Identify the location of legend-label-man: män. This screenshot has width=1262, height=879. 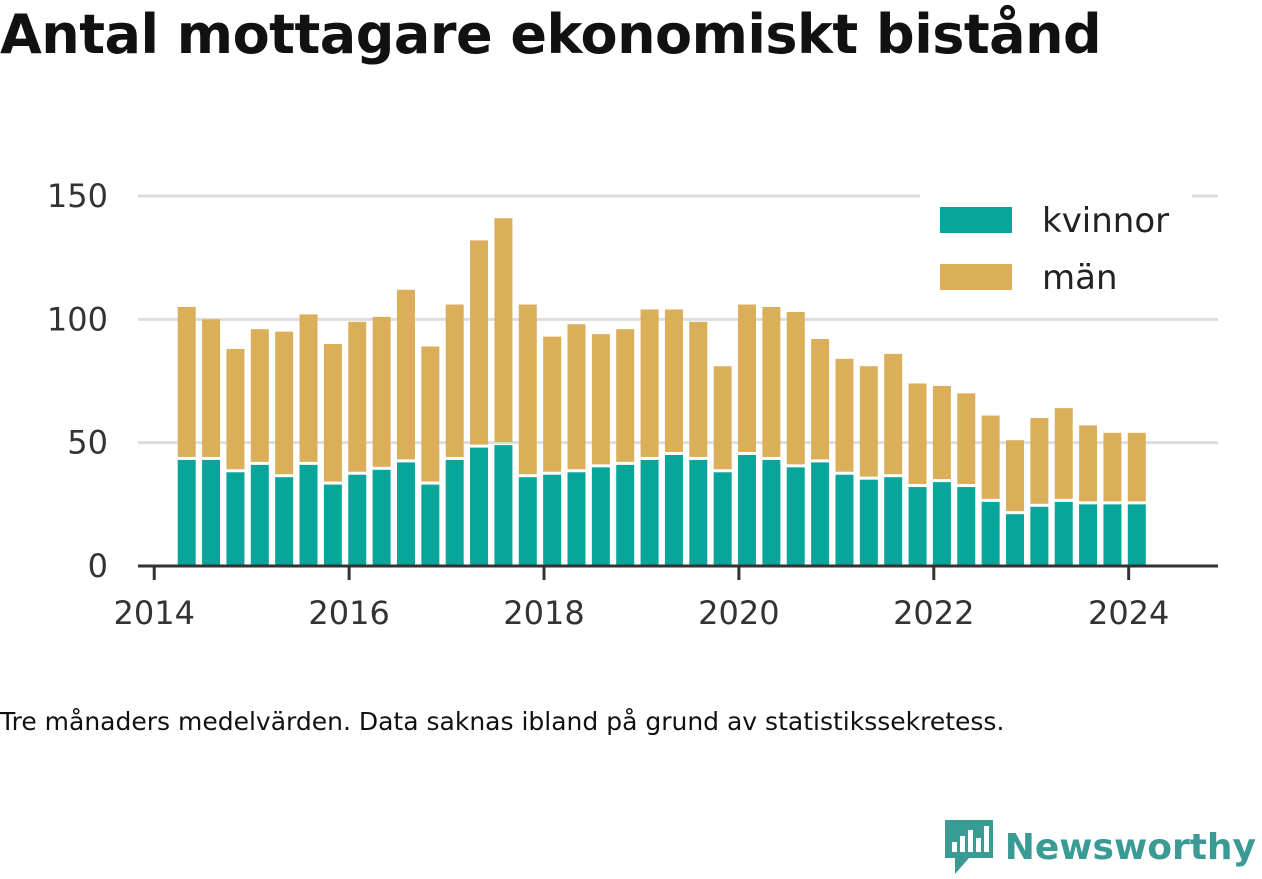
(1080, 278).